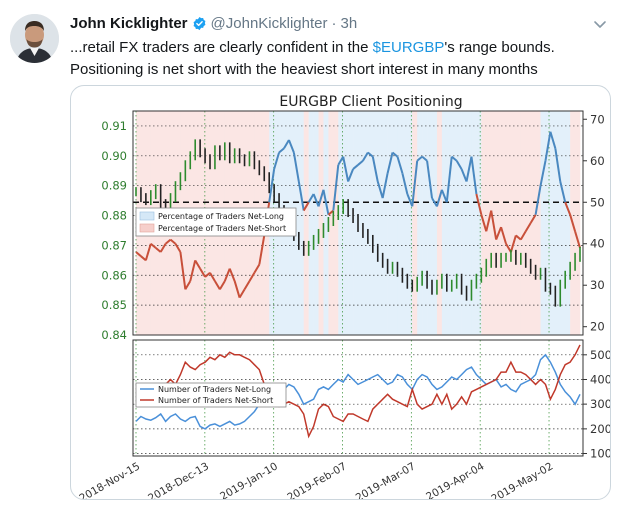 The image size is (625, 507). I want to click on series-net-long-count, so click(358, 391).